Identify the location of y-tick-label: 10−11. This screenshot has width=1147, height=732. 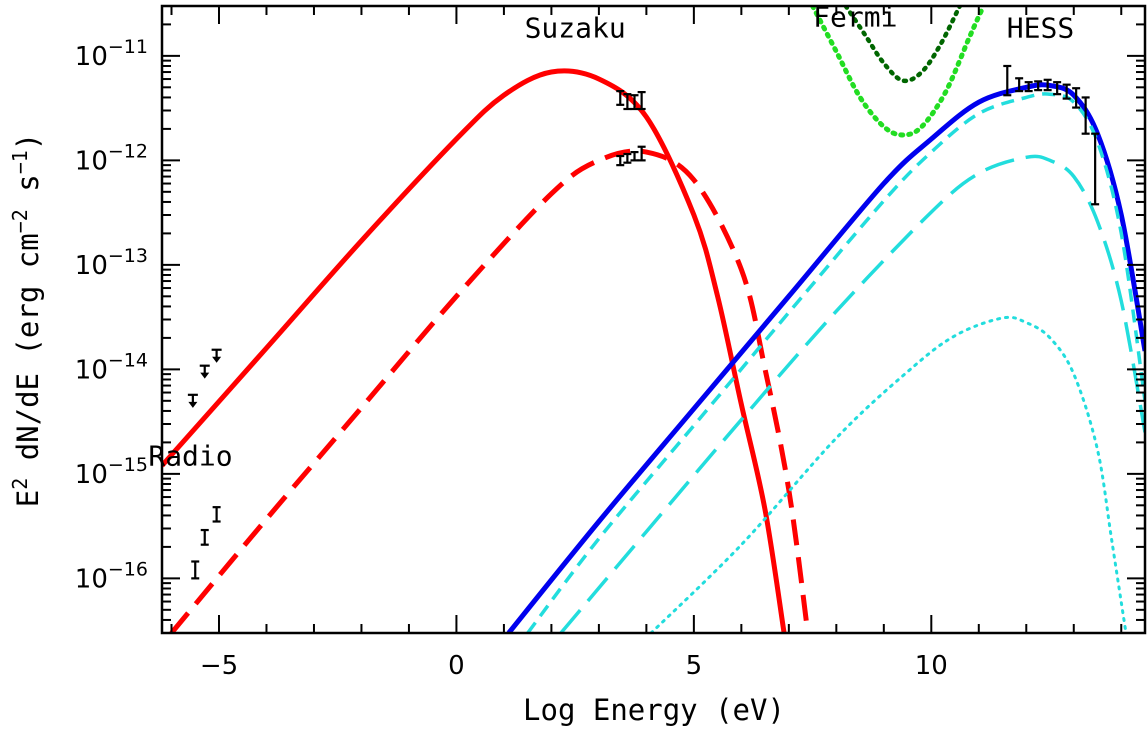
(111, 54).